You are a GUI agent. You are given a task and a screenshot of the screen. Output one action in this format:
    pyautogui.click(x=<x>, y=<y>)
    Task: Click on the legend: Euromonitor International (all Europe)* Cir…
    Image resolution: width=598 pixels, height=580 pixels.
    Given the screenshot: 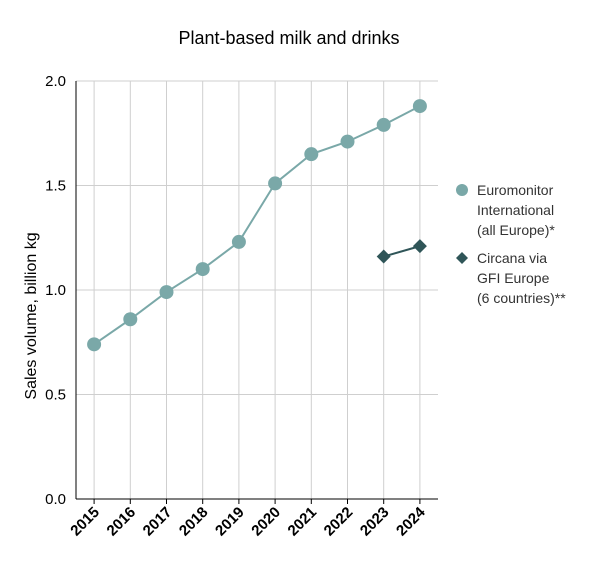 What is the action you would take?
    pyautogui.click(x=511, y=244)
    